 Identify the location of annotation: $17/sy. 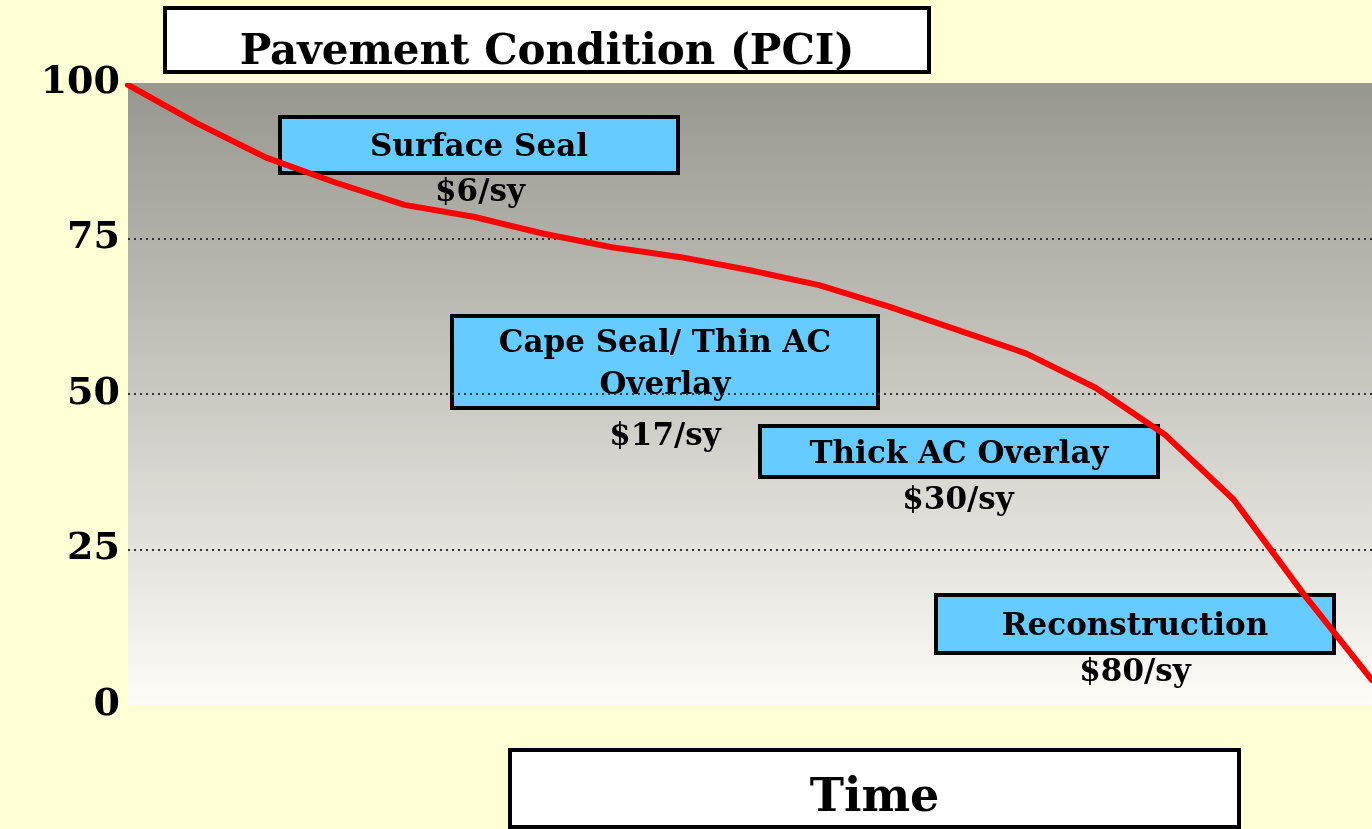
(665, 434).